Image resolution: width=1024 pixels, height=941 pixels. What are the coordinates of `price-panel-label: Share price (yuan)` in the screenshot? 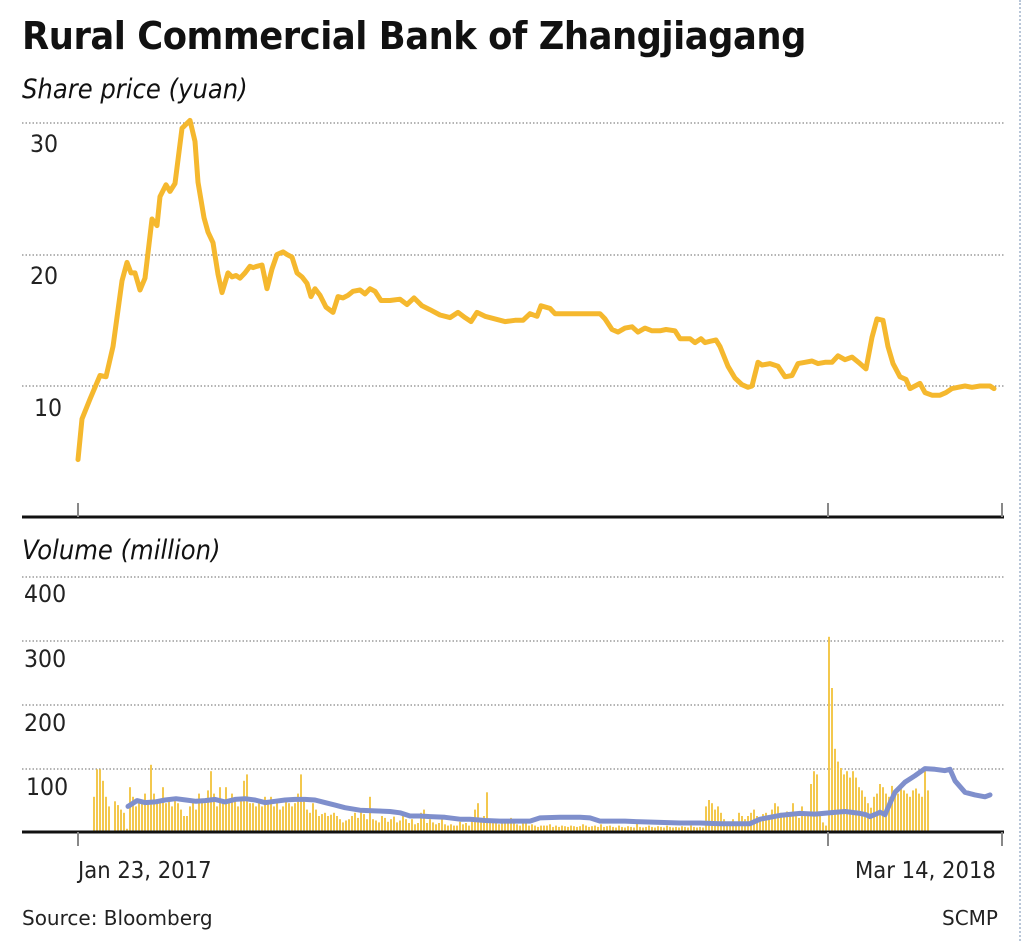 It's located at (135, 89).